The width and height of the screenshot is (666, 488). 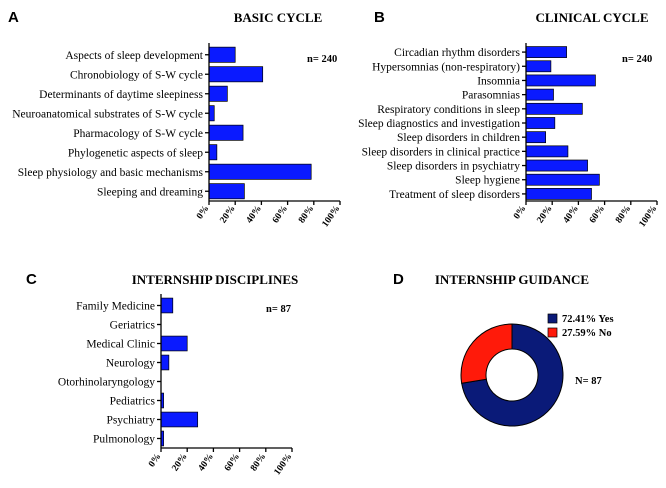 I want to click on category-label: Circadian rhythm disorders, so click(x=457, y=53).